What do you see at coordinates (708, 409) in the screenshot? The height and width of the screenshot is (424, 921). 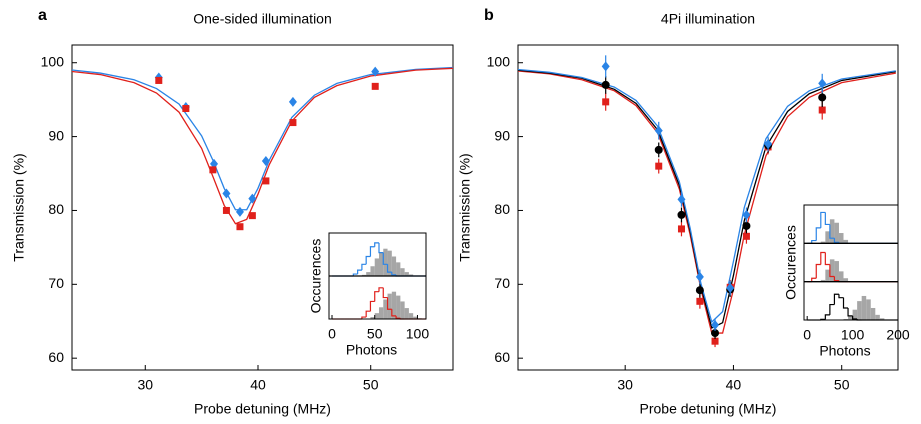 I see `x-axis-label: Probe detuning (MHz)` at bounding box center [708, 409].